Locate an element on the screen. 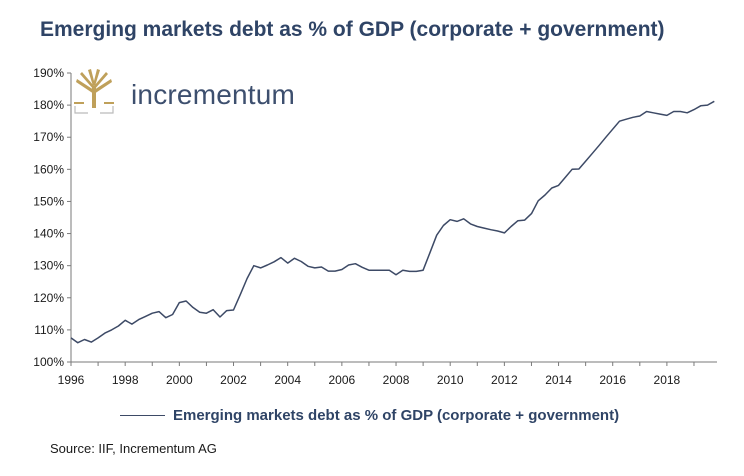  x-tick-label: 2006 is located at coordinates (342, 380).